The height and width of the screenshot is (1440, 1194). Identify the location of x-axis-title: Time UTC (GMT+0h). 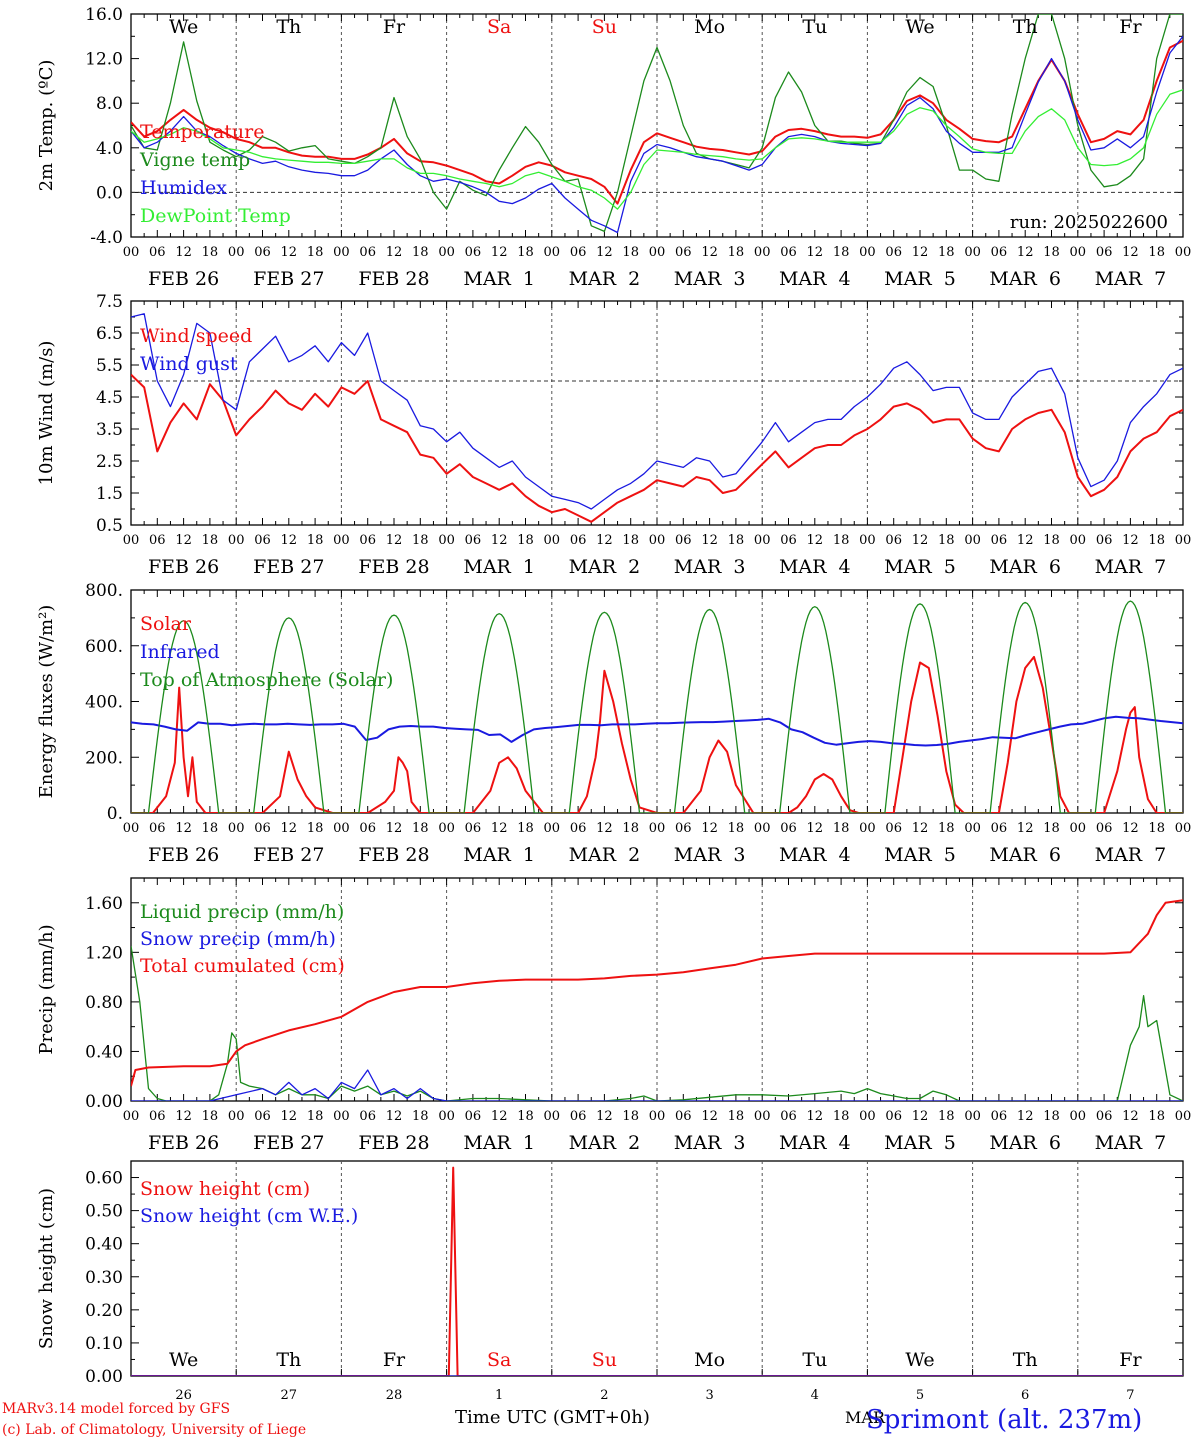
(552, 1417).